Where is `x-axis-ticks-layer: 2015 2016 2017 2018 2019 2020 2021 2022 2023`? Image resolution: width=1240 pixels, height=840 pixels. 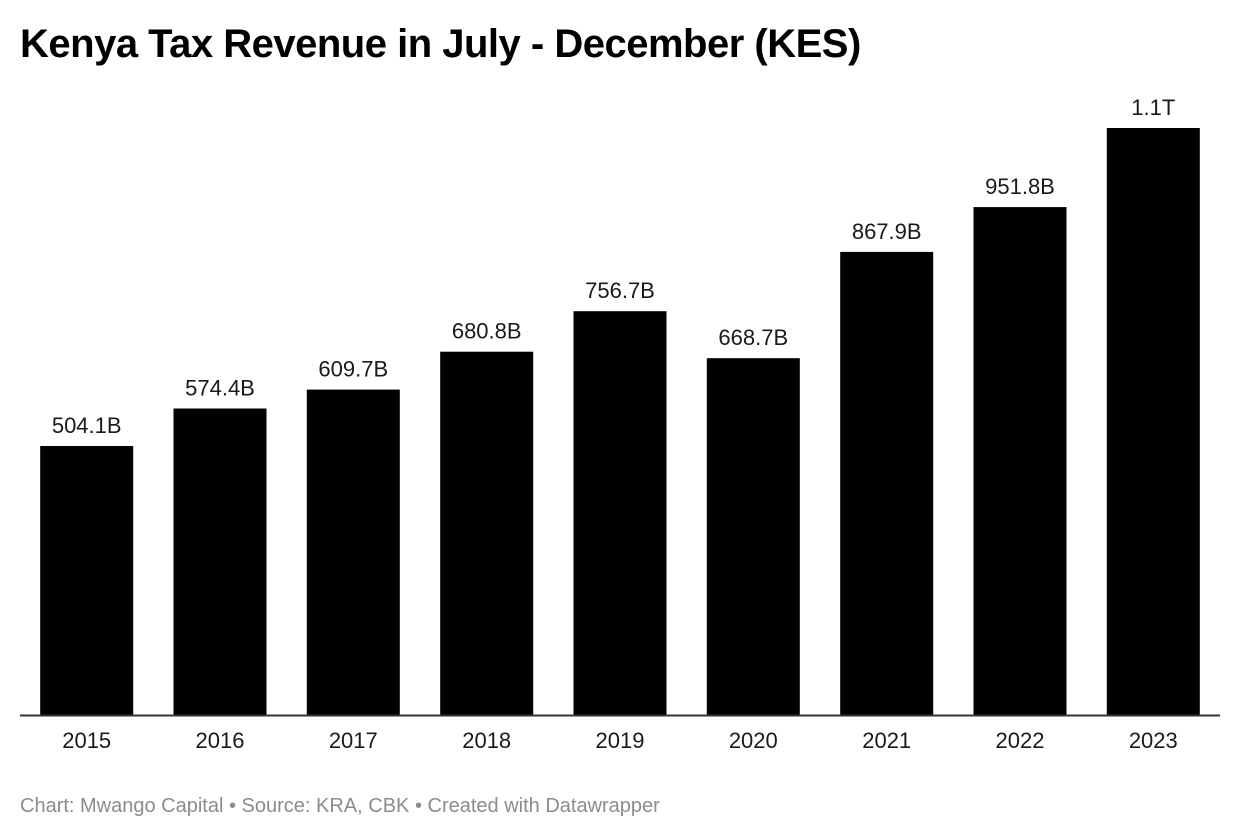 x-axis-ticks-layer: 2015 2016 2017 2018 2019 2020 2021 2022 2023 is located at coordinates (620, 740).